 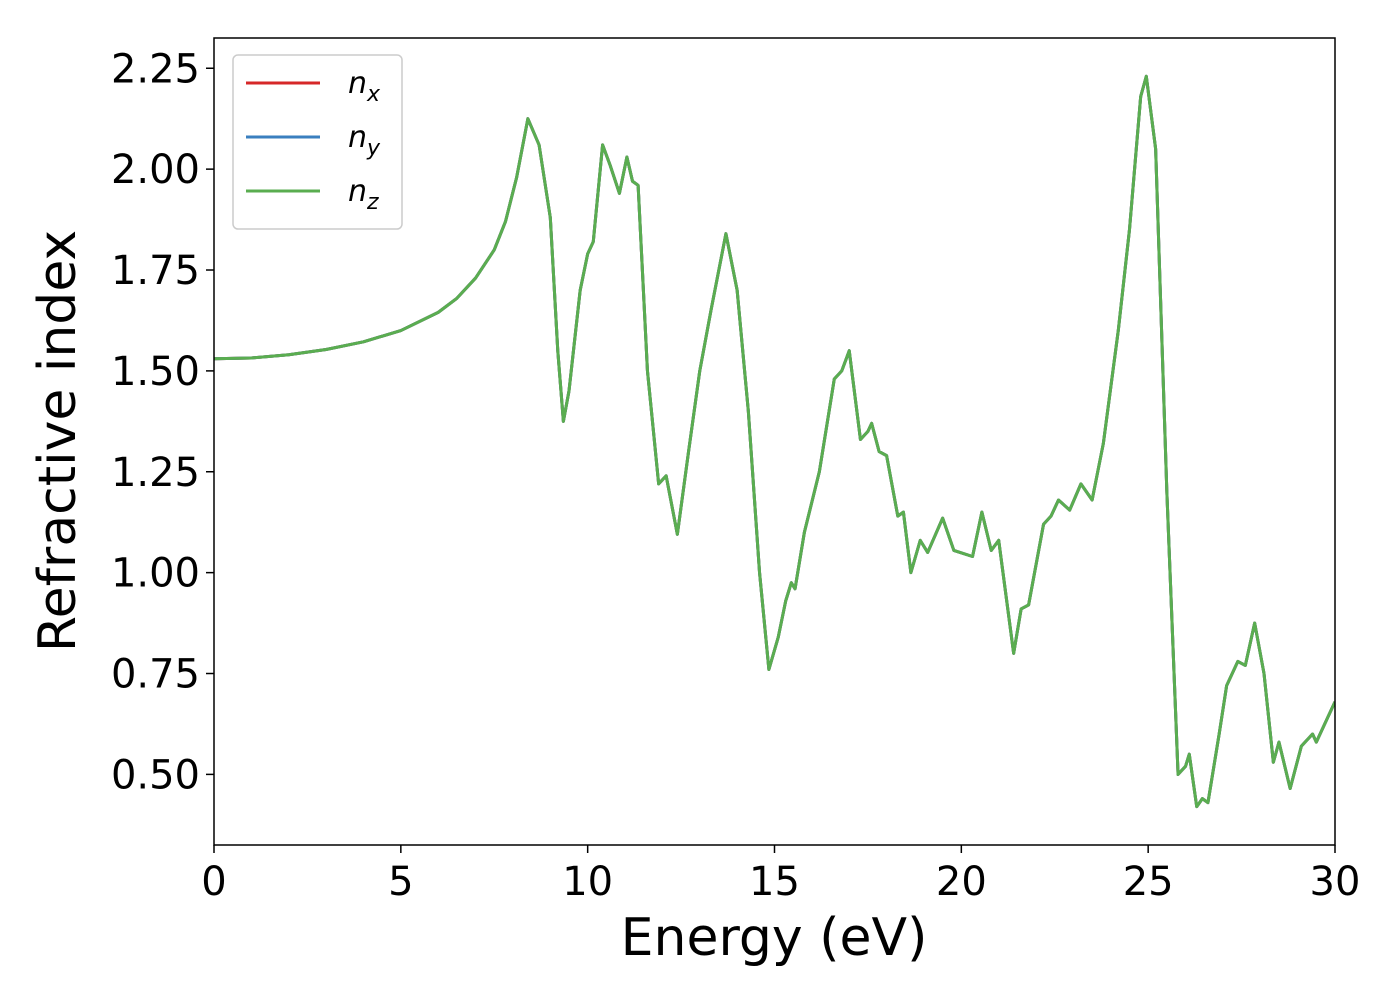 I want to click on x-tick-label: 5, so click(x=400, y=882).